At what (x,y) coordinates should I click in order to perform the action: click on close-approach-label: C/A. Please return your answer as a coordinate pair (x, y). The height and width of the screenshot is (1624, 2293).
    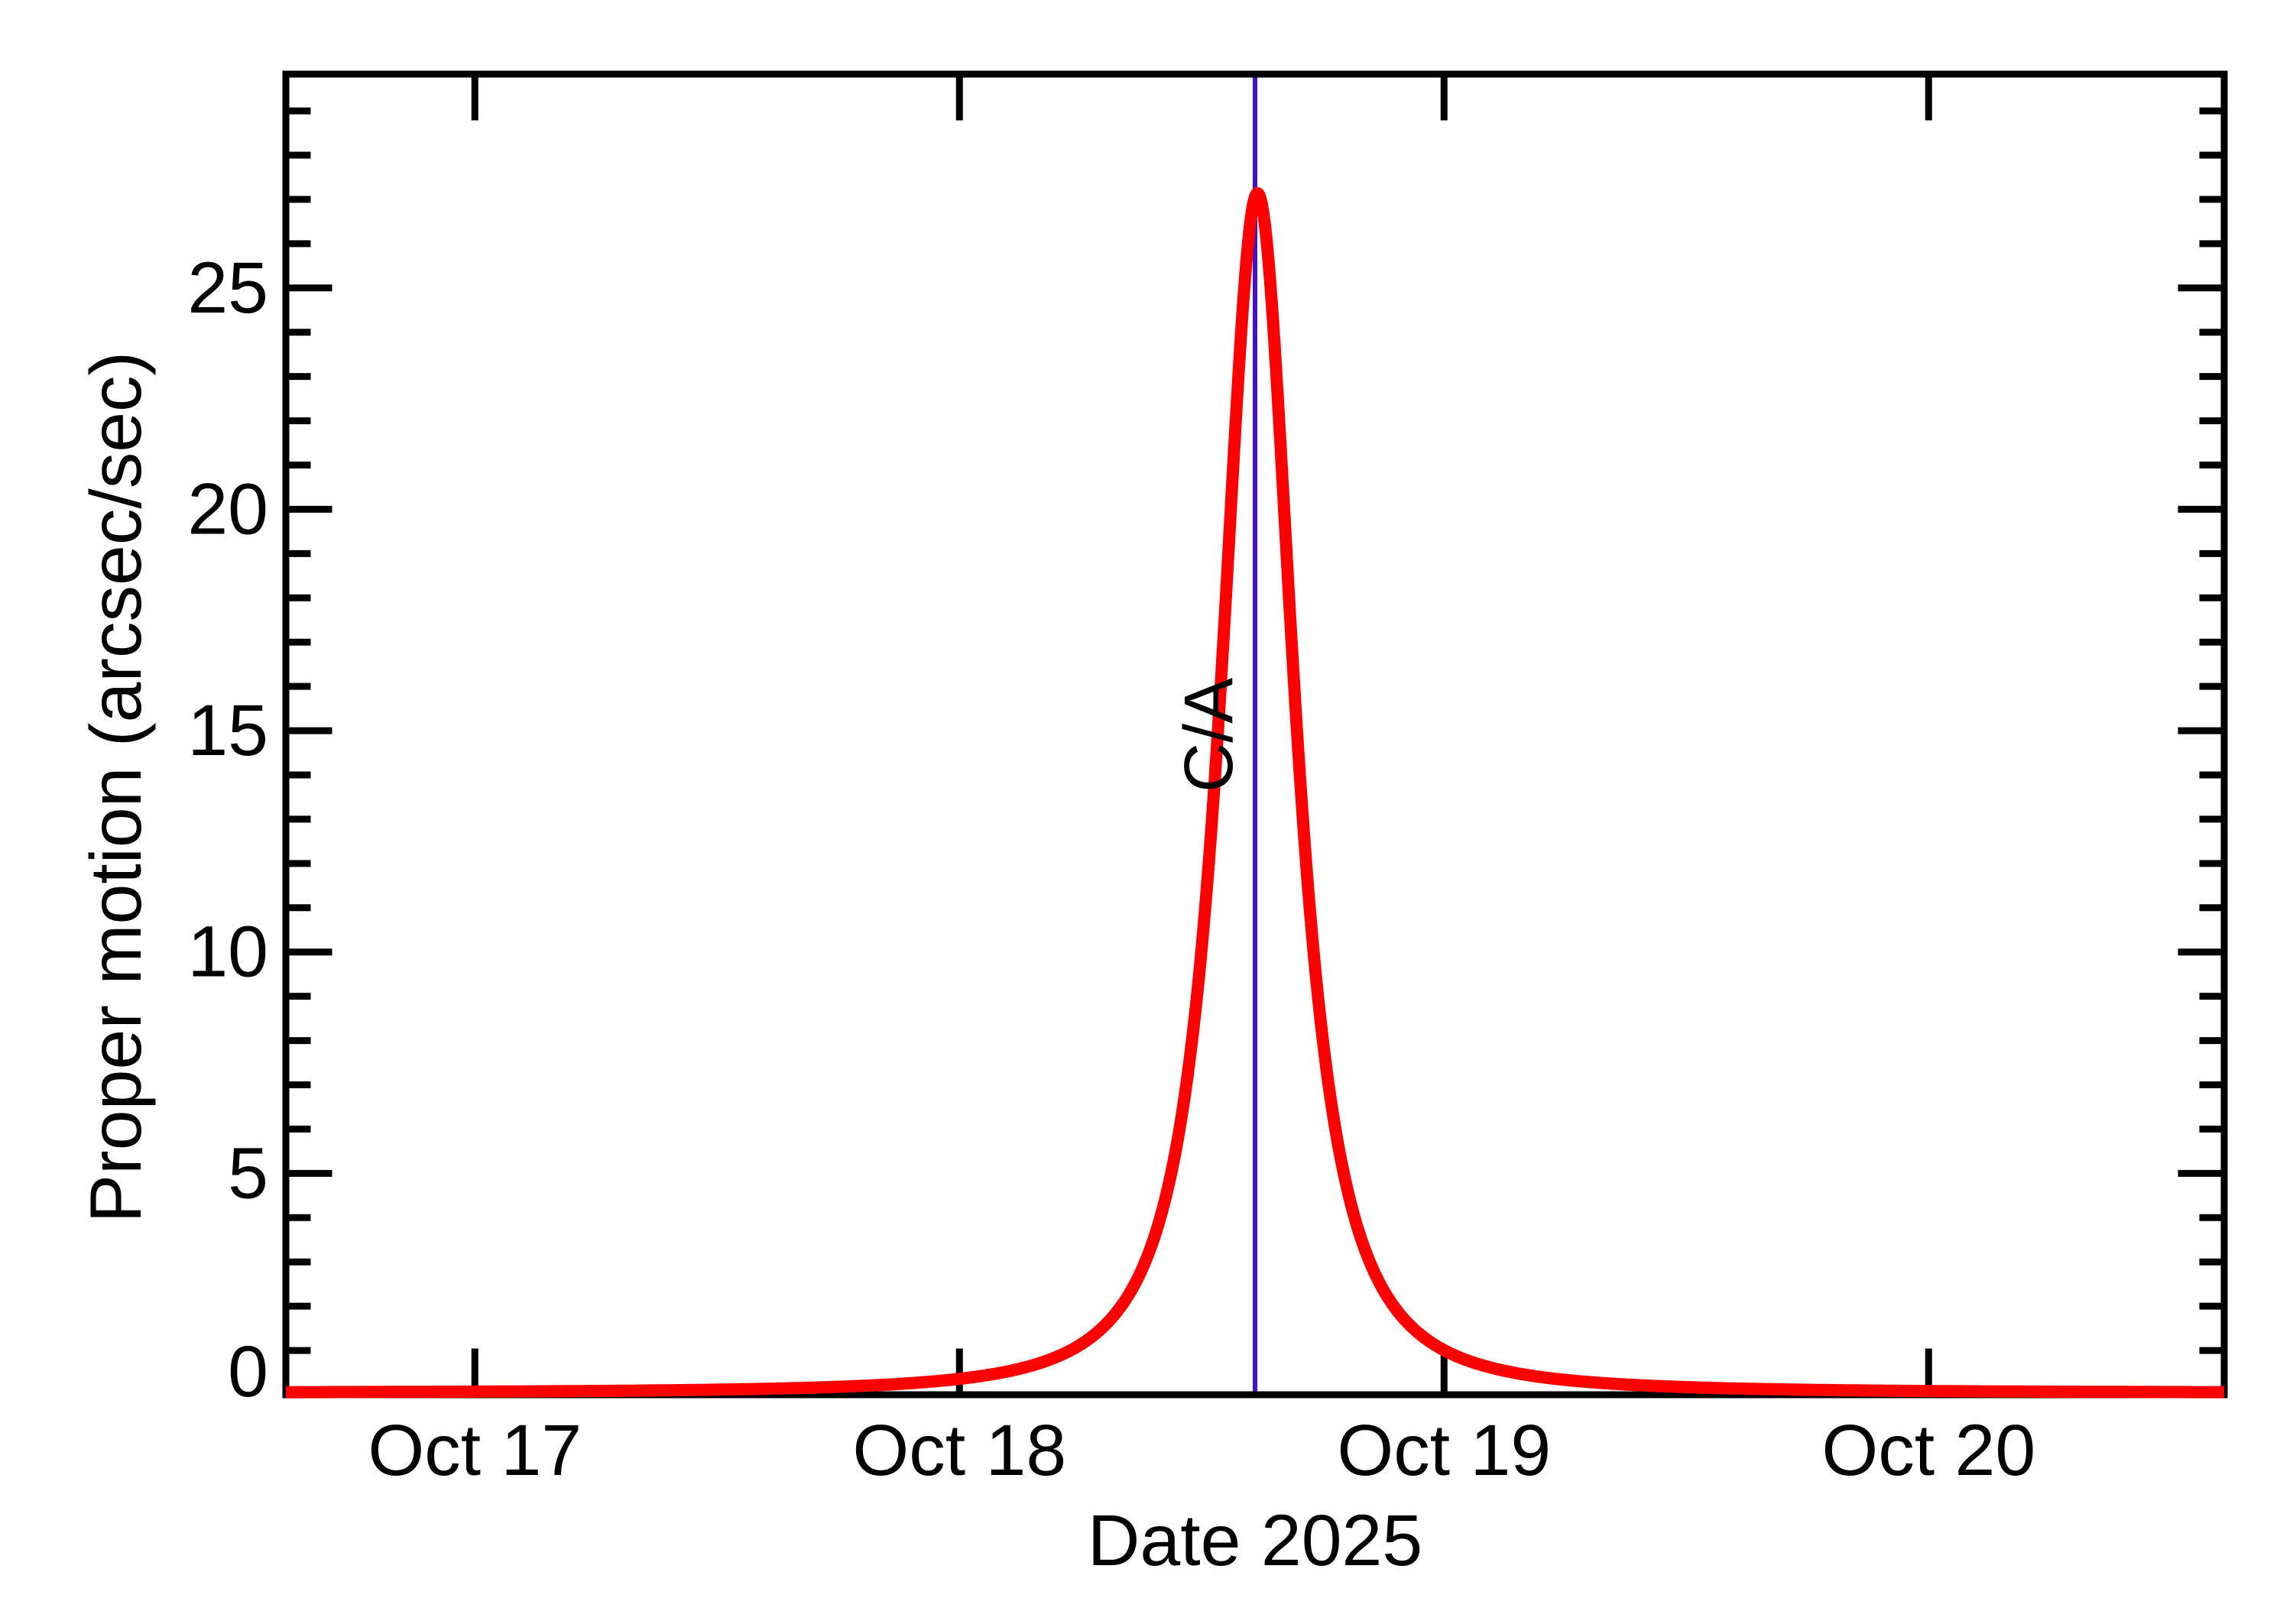
    Looking at the image, I should click on (1209, 735).